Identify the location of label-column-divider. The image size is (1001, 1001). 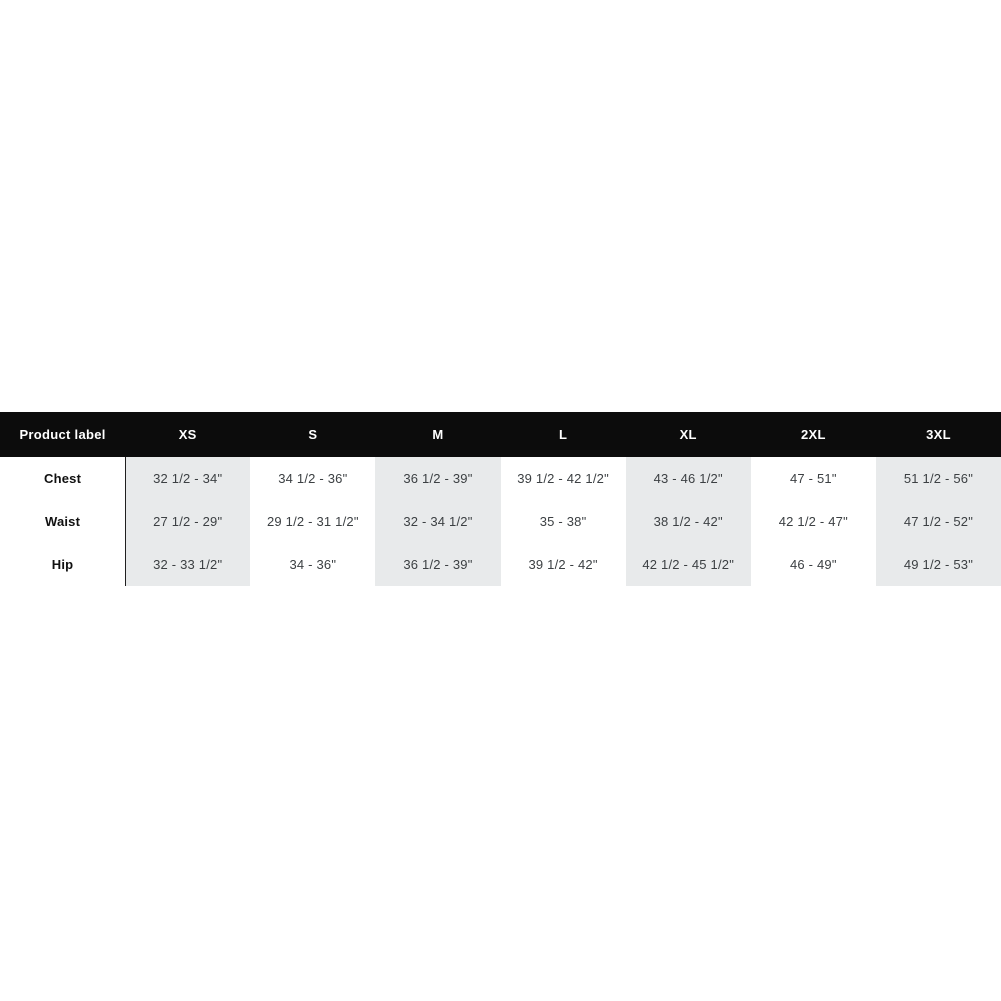
(125, 521).